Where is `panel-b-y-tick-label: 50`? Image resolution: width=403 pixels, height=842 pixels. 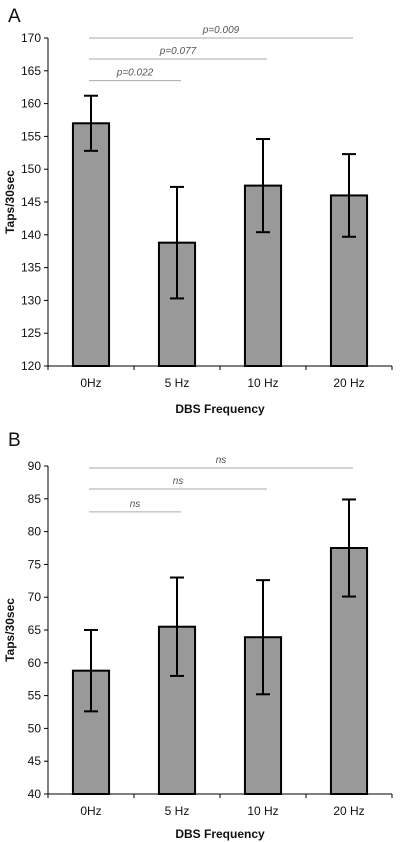 panel-b-y-tick-label: 50 is located at coordinates (35, 728).